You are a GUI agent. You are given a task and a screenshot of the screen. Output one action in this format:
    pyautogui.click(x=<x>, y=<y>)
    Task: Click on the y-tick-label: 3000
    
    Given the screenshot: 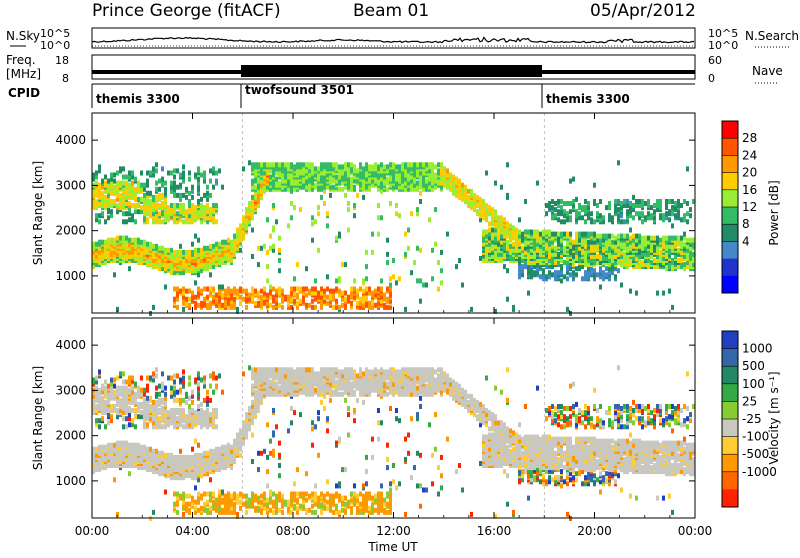 What is the action you would take?
    pyautogui.click(x=70, y=185)
    